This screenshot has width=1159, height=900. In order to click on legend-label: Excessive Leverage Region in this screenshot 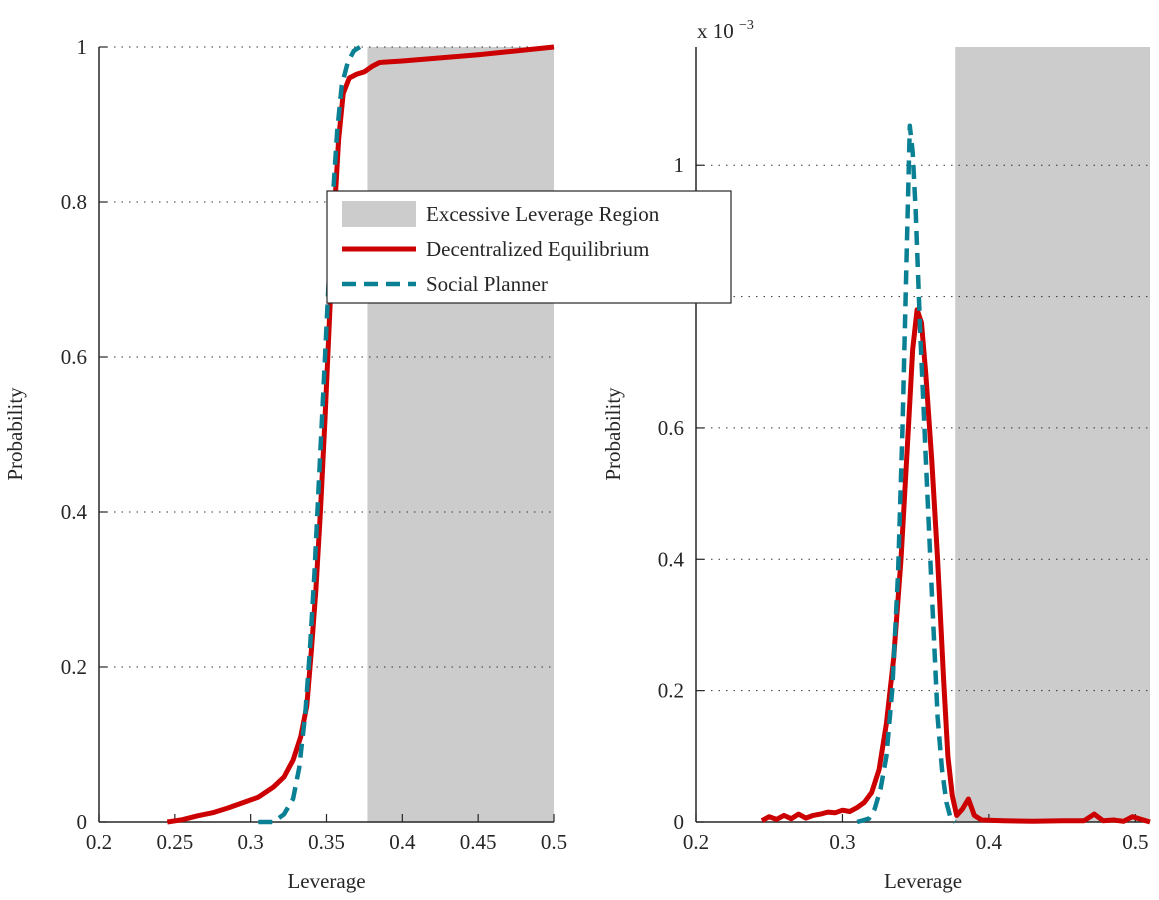, I will do `click(543, 214)`.